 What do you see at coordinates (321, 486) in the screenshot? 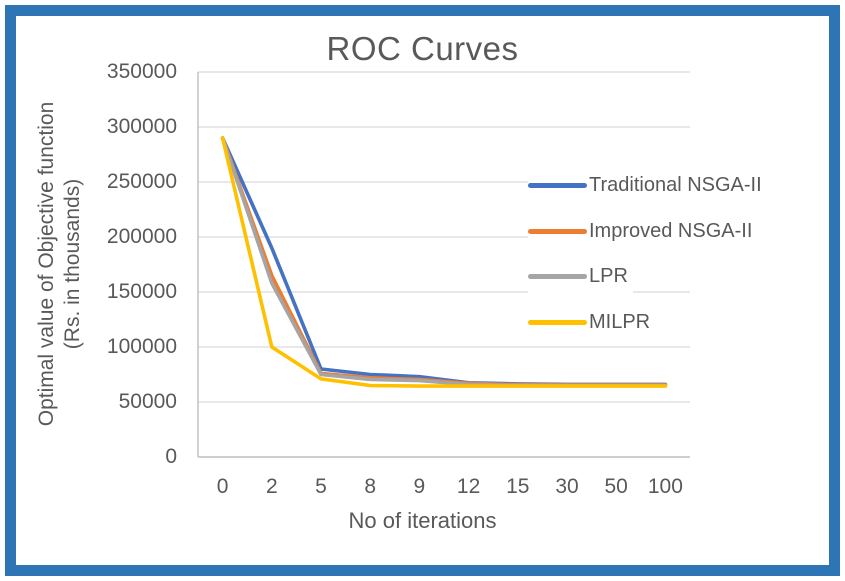
I see `x-tick-label-5: 5` at bounding box center [321, 486].